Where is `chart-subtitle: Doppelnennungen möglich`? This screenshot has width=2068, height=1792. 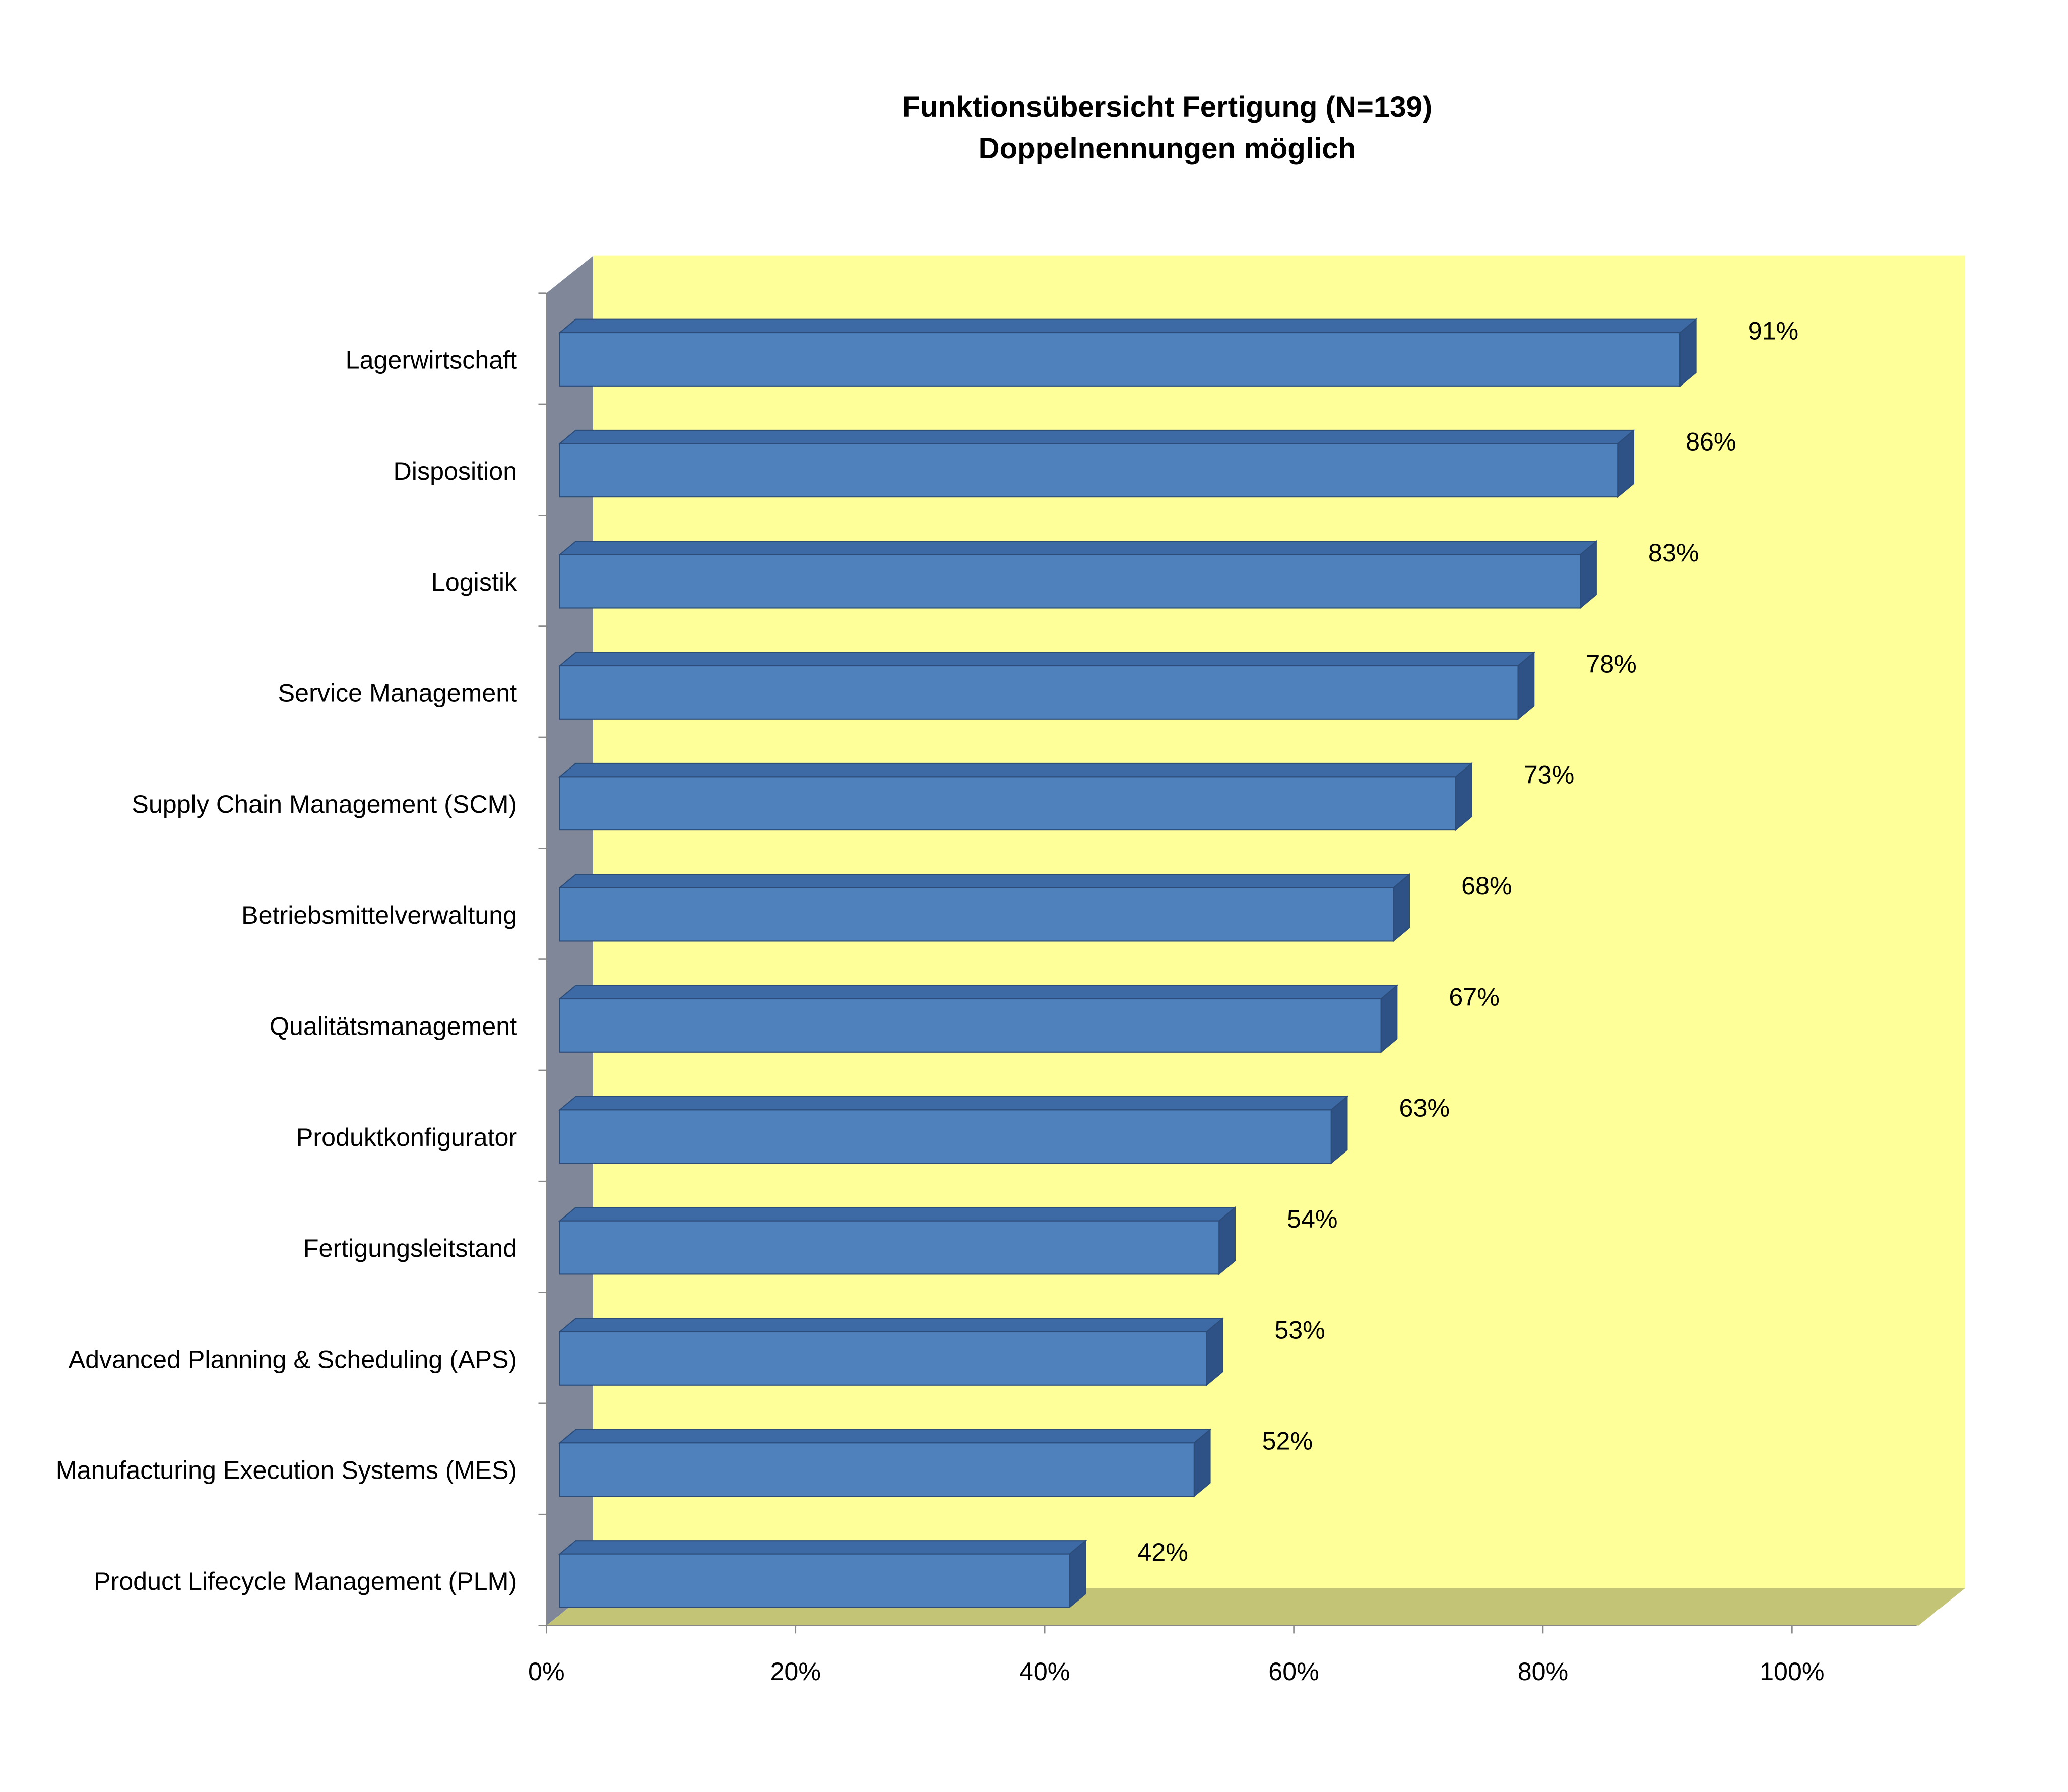 chart-subtitle: Doppelnennungen möglich is located at coordinates (1167, 148).